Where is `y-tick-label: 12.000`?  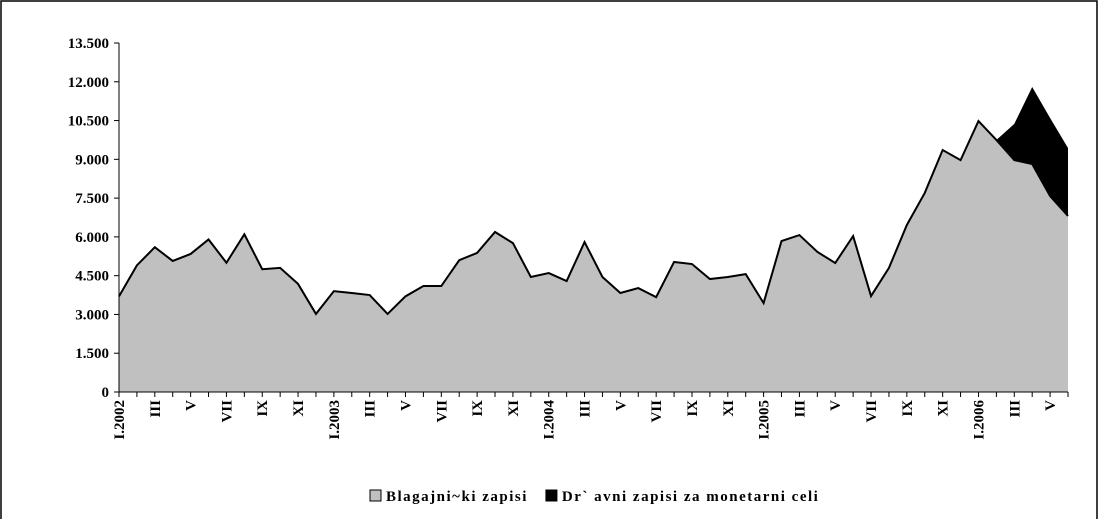 y-tick-label: 12.000 is located at coordinates (88, 83).